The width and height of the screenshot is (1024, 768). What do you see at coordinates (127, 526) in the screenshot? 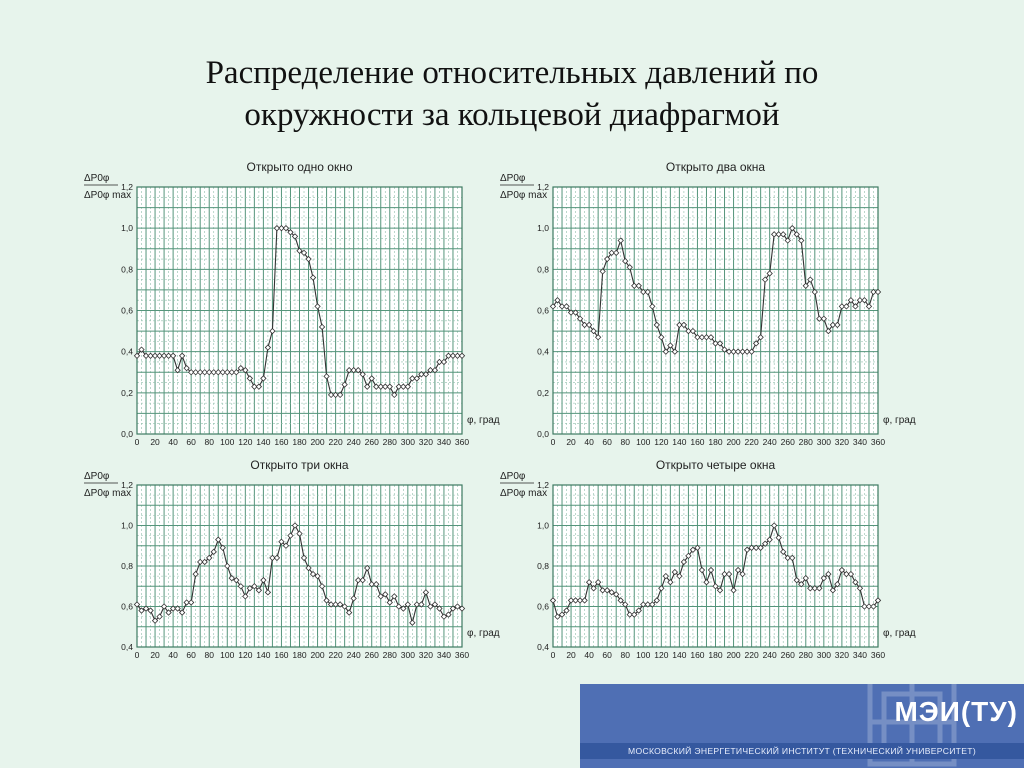
I see `y-tick-label: 1,0` at bounding box center [127, 526].